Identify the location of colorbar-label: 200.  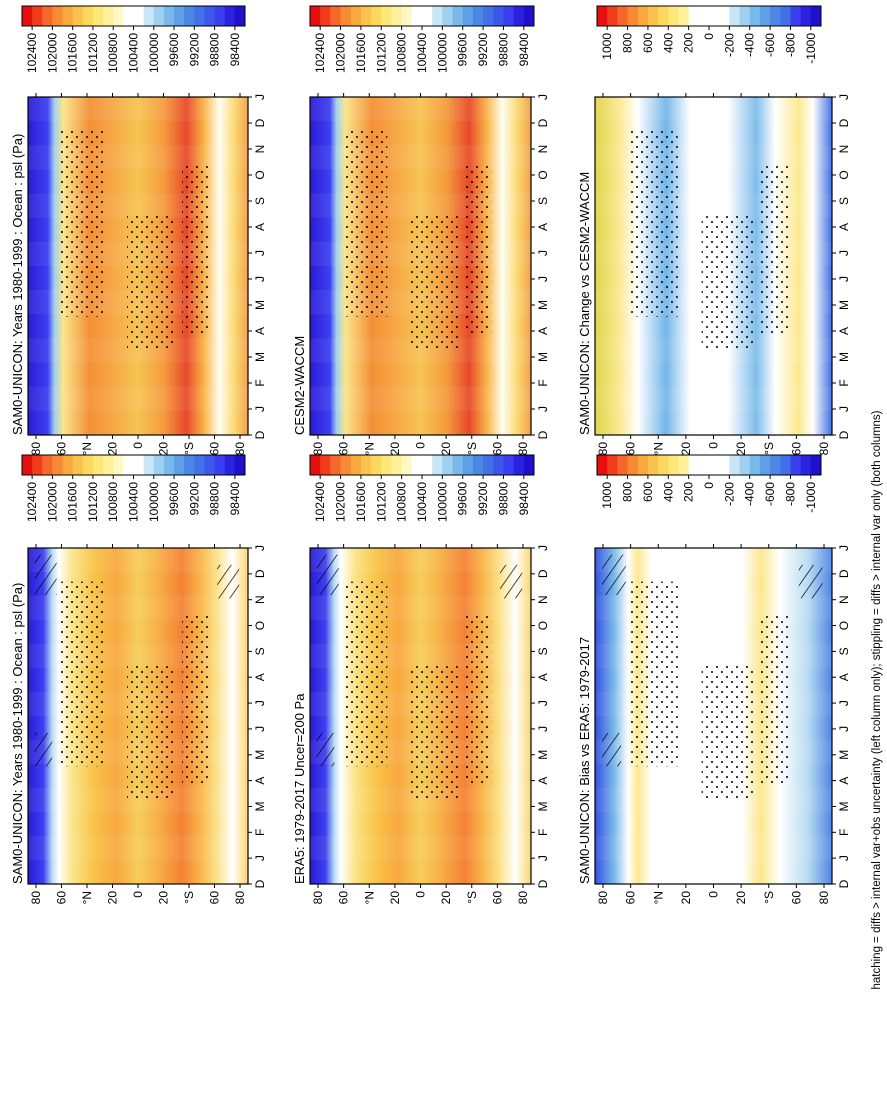
(689, 492).